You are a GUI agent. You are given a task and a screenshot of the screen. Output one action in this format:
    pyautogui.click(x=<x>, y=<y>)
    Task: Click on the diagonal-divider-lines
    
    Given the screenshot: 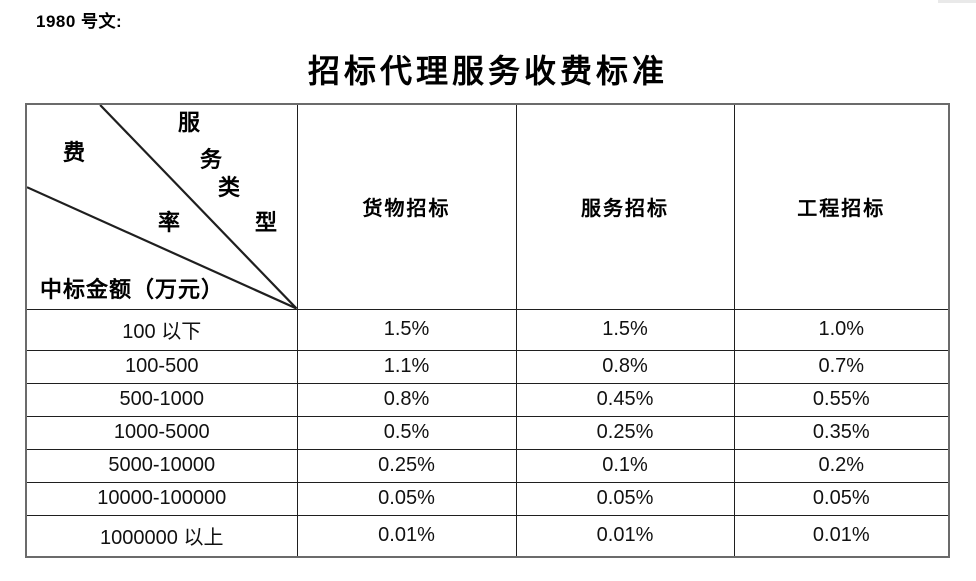 What is the action you would take?
    pyautogui.click(x=161, y=206)
    